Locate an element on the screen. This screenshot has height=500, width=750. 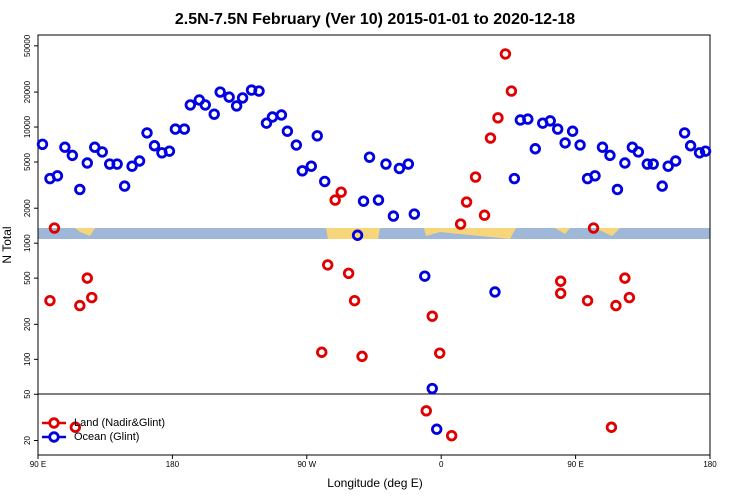
y-tick-label: 10000 is located at coordinates (27, 126).